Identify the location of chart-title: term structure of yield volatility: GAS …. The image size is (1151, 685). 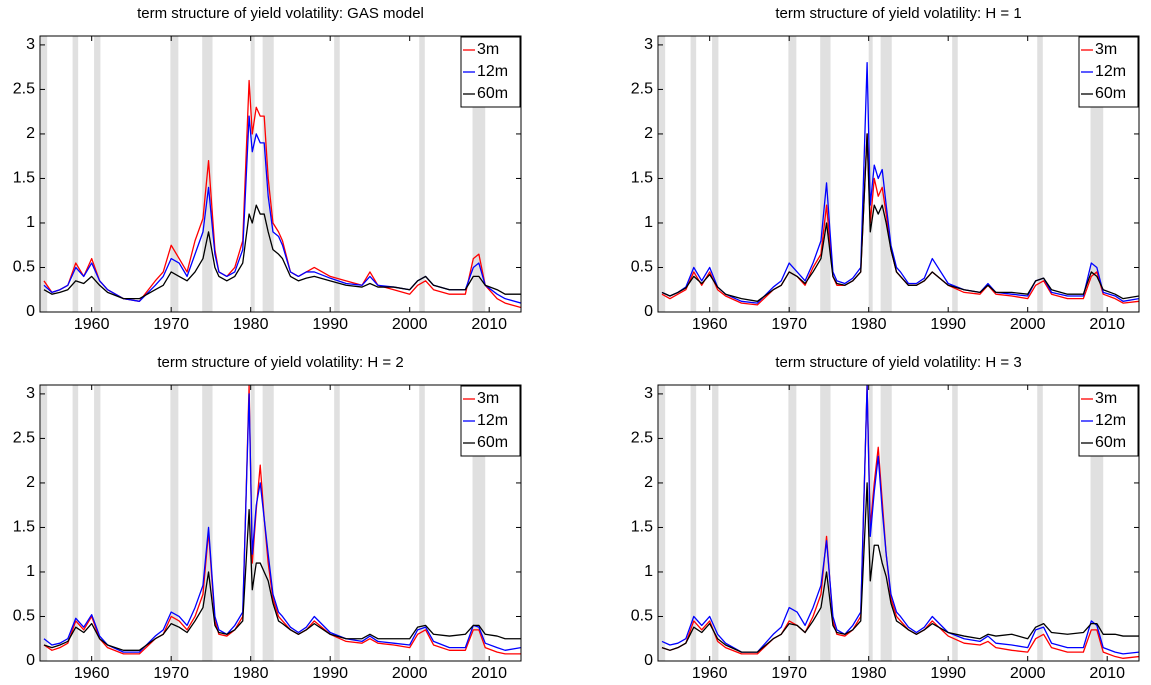
(280, 13).